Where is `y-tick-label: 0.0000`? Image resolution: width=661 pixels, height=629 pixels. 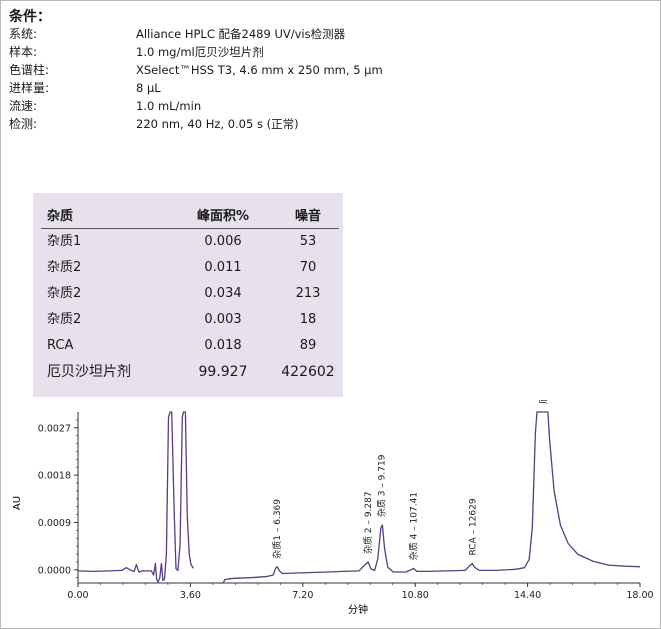
y-tick-label: 0.0000 is located at coordinates (54, 570).